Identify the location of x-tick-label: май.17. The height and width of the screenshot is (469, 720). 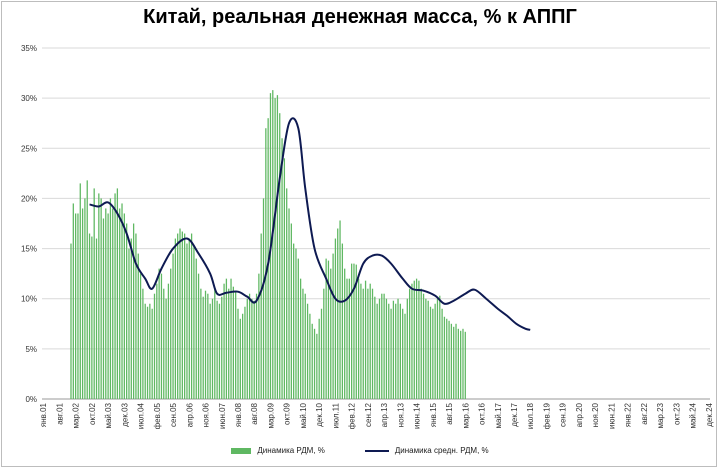
(498, 415).